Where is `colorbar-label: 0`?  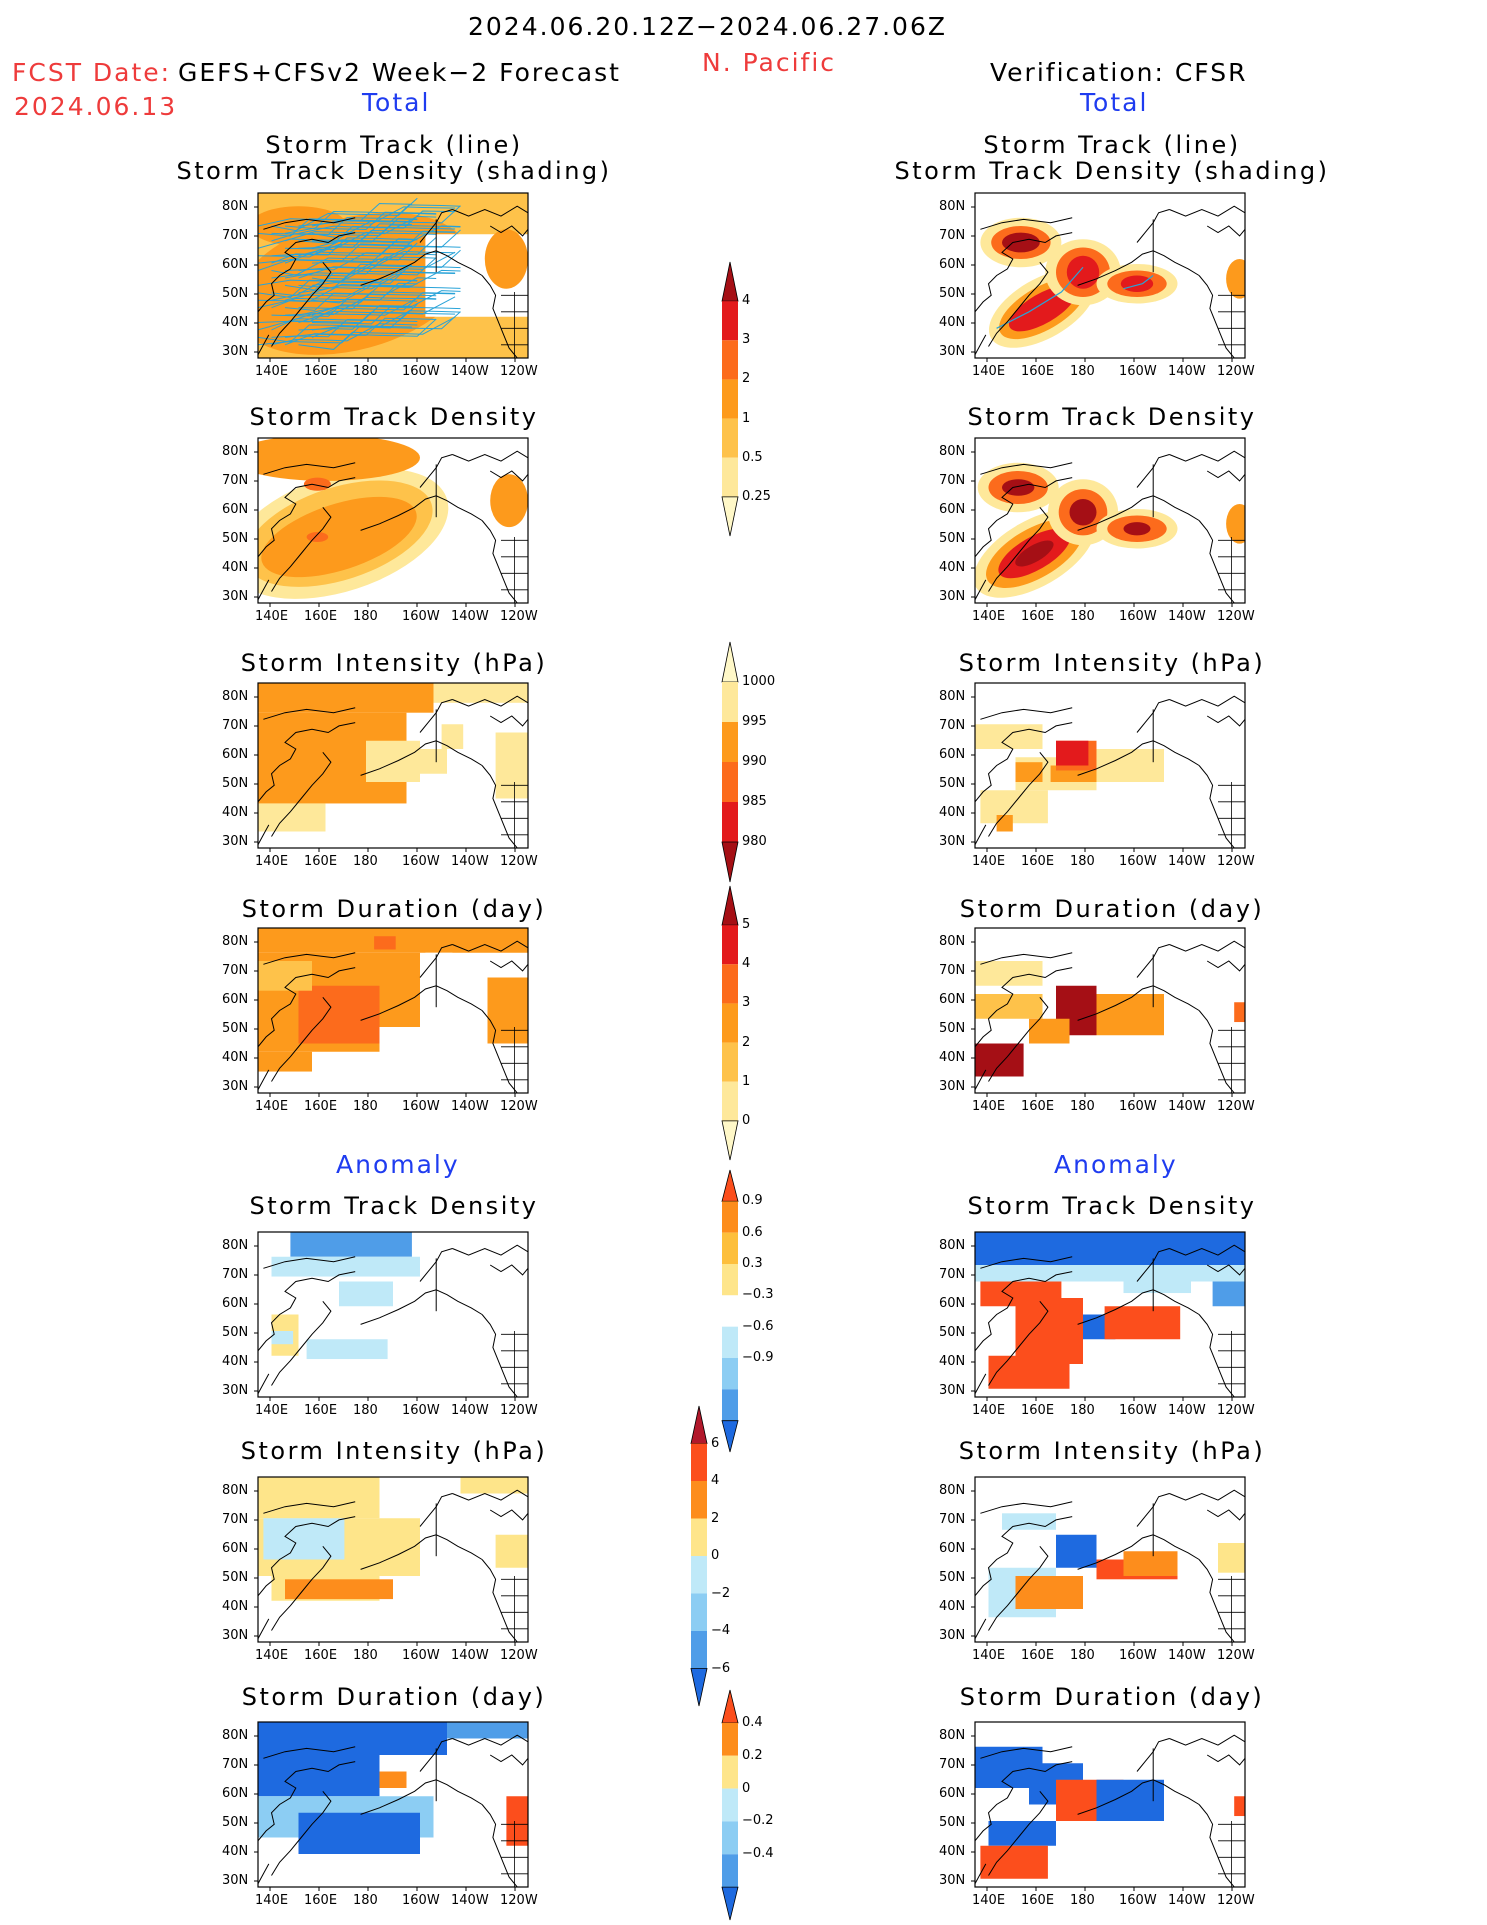
colorbar-label: 0 is located at coordinates (746, 1120).